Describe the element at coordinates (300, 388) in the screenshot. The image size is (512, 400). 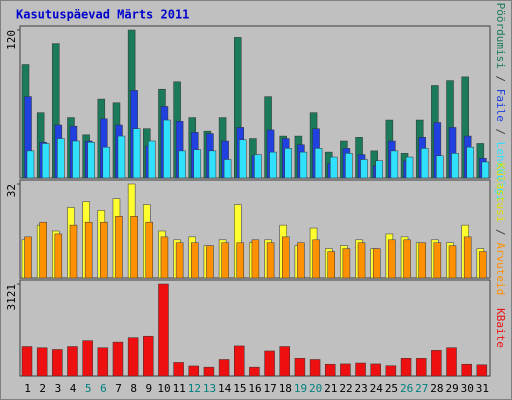
I see `x-tick-label: 19` at that location.